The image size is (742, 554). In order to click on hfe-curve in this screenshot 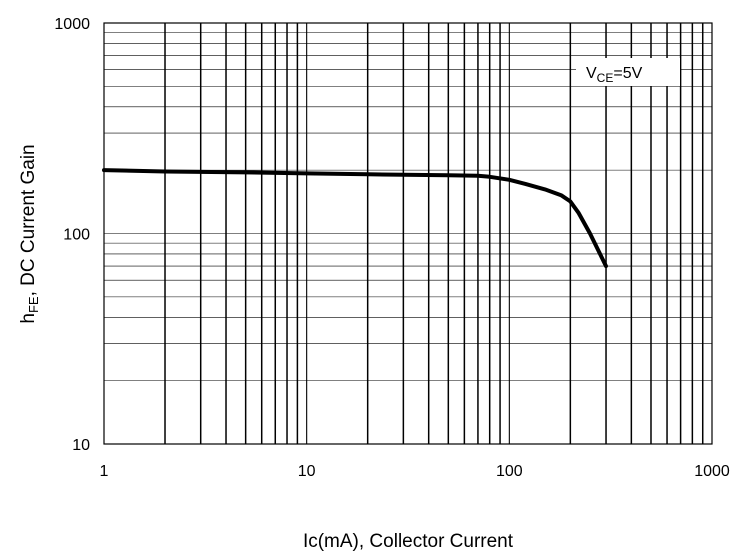, I will do `click(355, 218)`.